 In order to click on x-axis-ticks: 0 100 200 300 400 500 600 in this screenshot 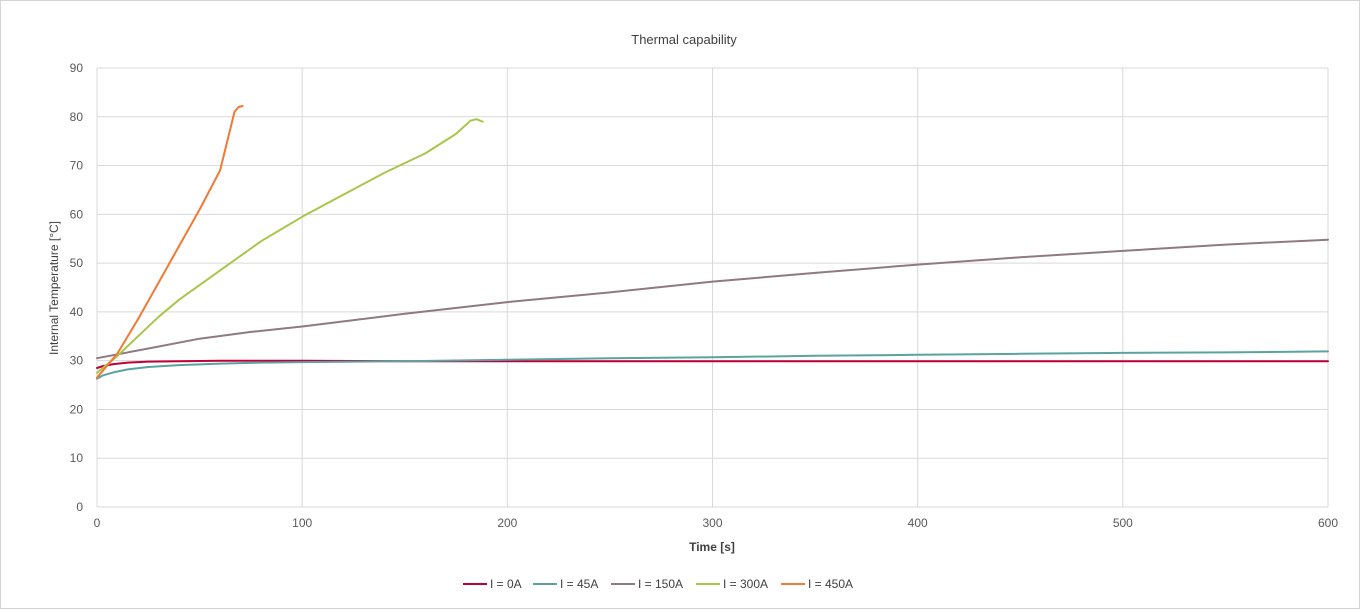, I will do `click(716, 523)`.